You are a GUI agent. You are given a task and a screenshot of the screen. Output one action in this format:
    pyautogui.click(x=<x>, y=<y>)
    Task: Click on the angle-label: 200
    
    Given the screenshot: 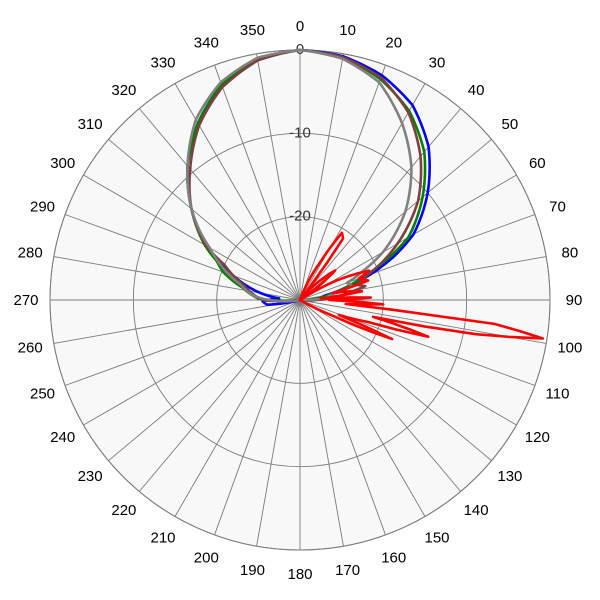 What is the action you would take?
    pyautogui.click(x=206, y=557)
    